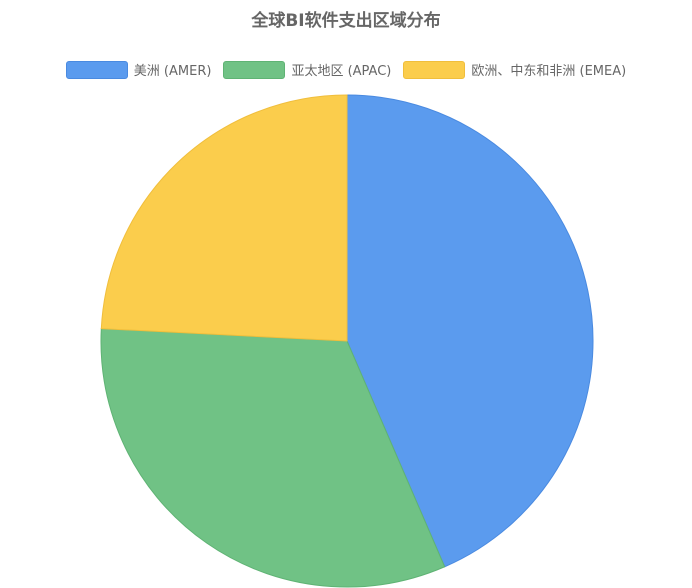  Describe the element at coordinates (172, 71) in the screenshot. I see `legend-label-amer: 美洲 (AMER)` at that location.